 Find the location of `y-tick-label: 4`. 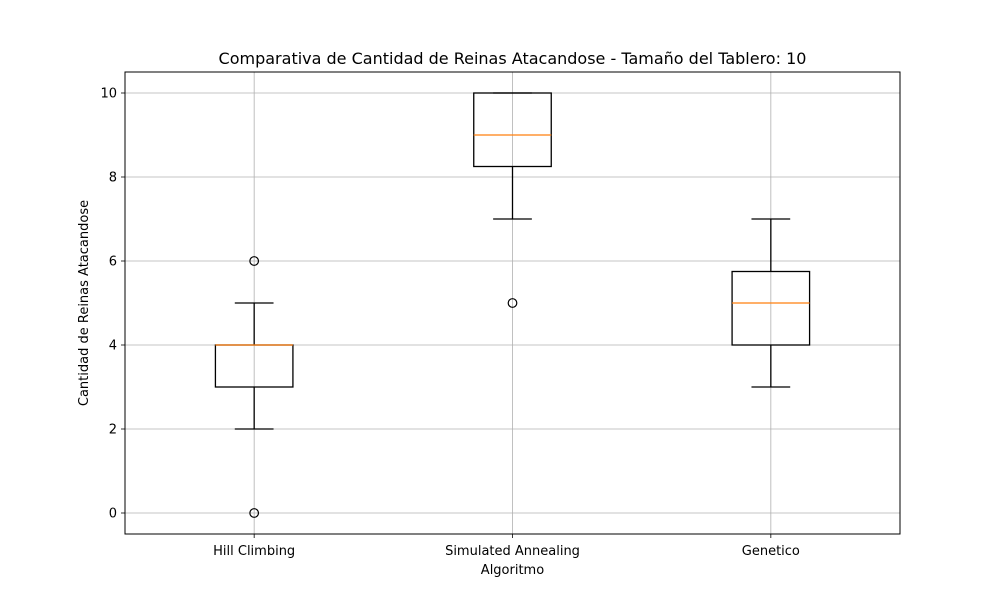

y-tick-label: 4 is located at coordinates (113, 346).